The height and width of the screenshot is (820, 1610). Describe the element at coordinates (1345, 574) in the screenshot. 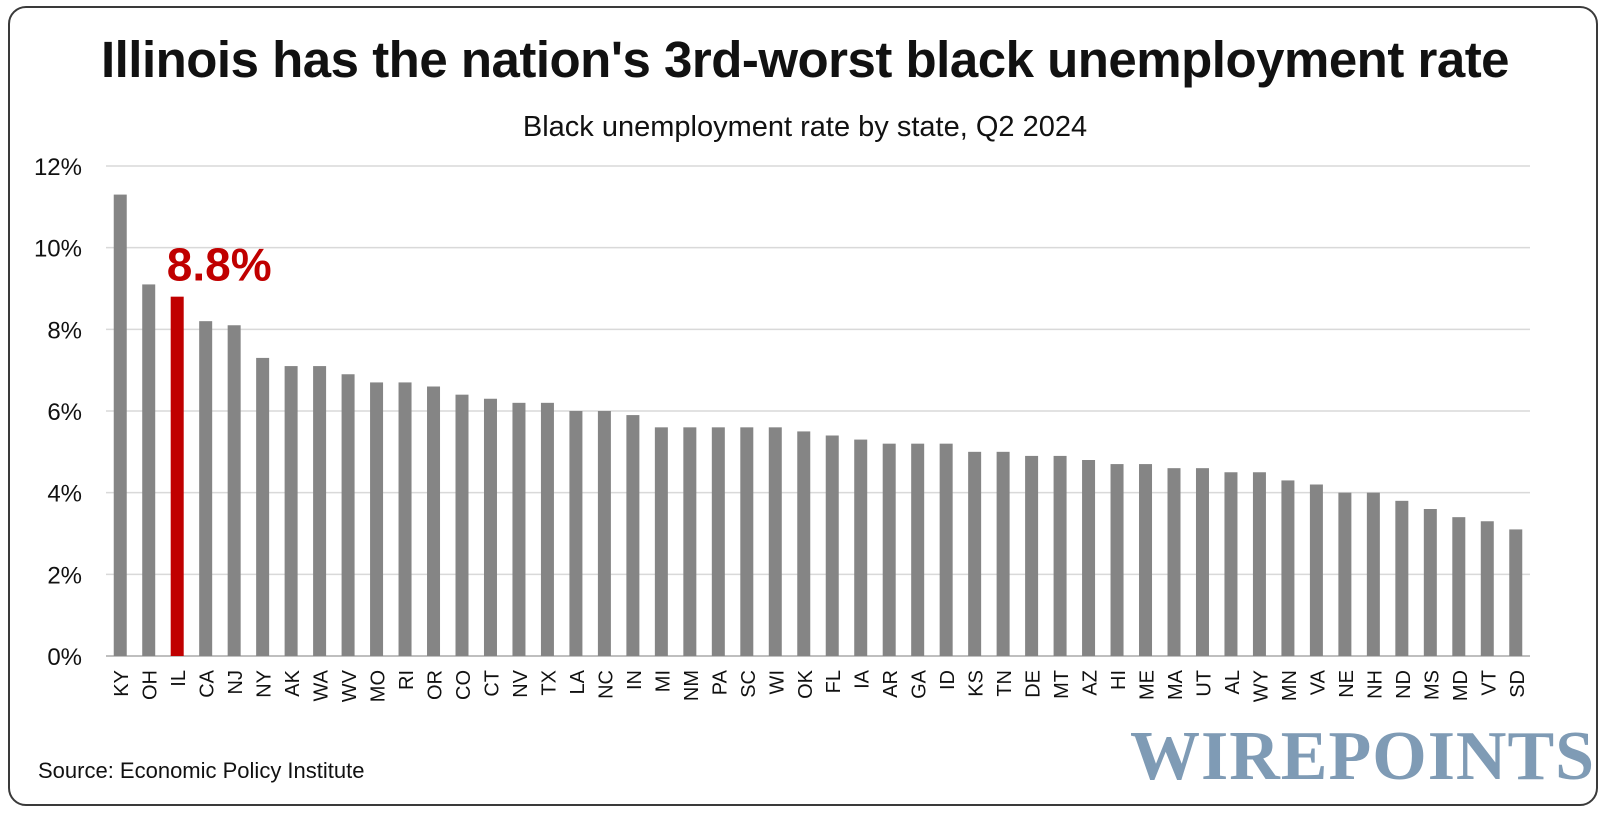

I see `bar-ne` at that location.